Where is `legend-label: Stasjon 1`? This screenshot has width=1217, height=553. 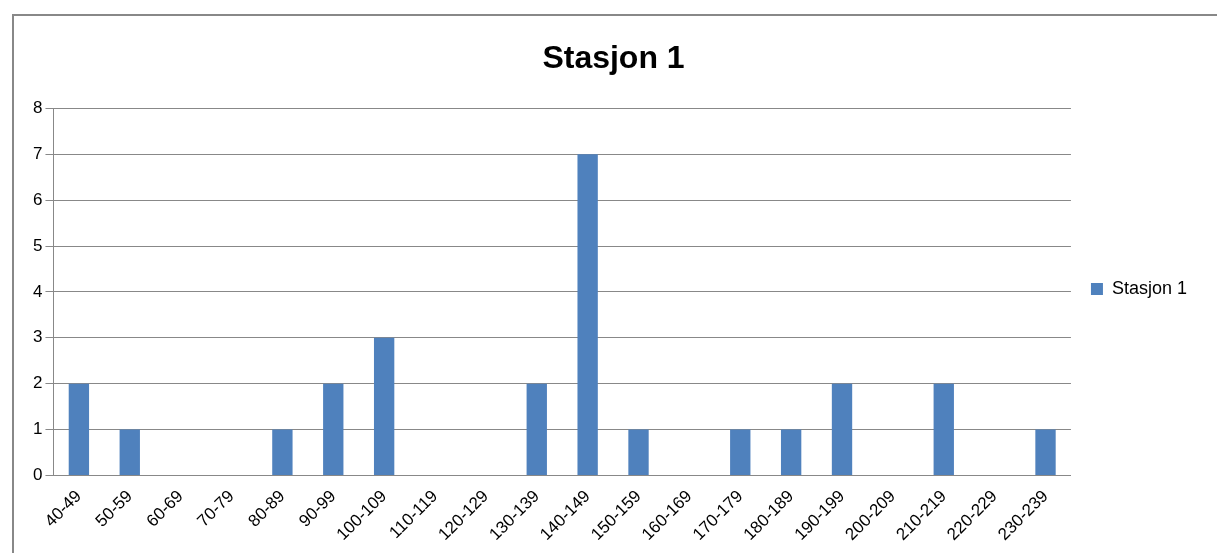
legend-label: Stasjon 1 is located at coordinates (1149, 287).